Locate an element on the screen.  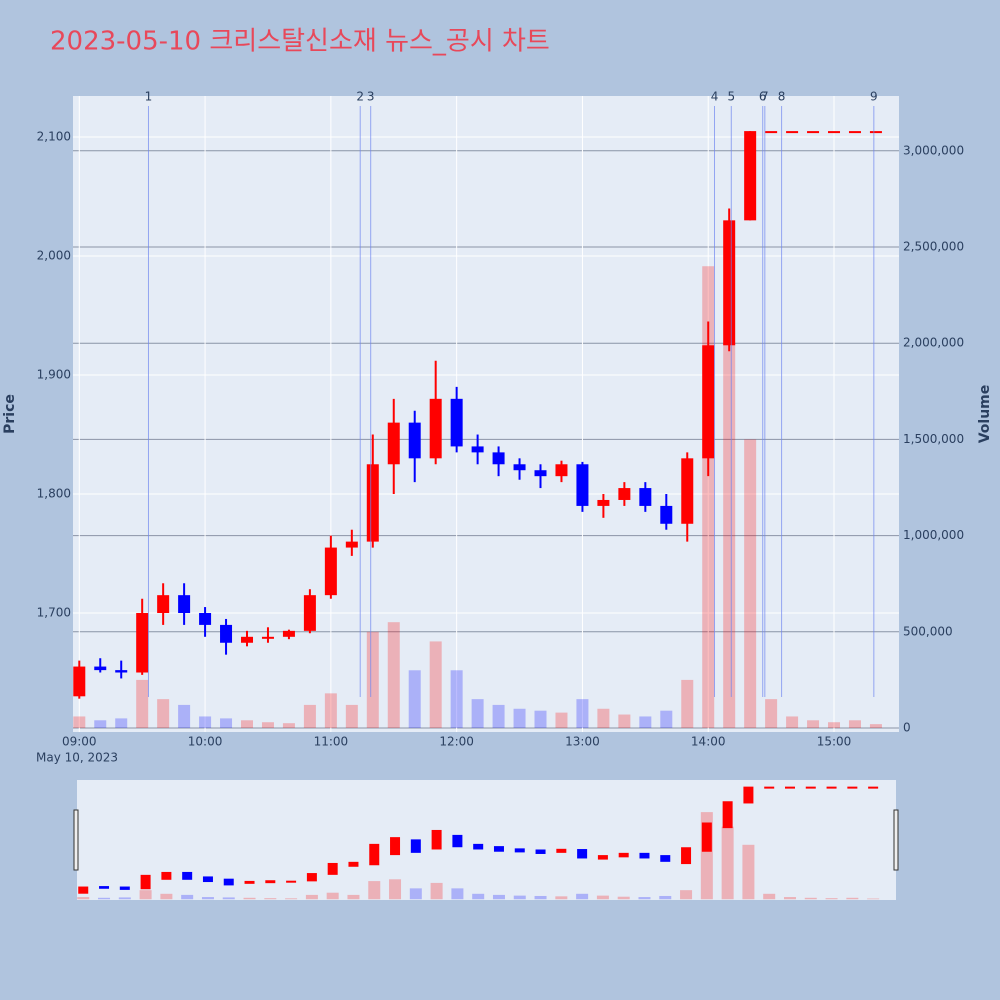
x-tick-label: 12:00 is located at coordinates (456, 742).